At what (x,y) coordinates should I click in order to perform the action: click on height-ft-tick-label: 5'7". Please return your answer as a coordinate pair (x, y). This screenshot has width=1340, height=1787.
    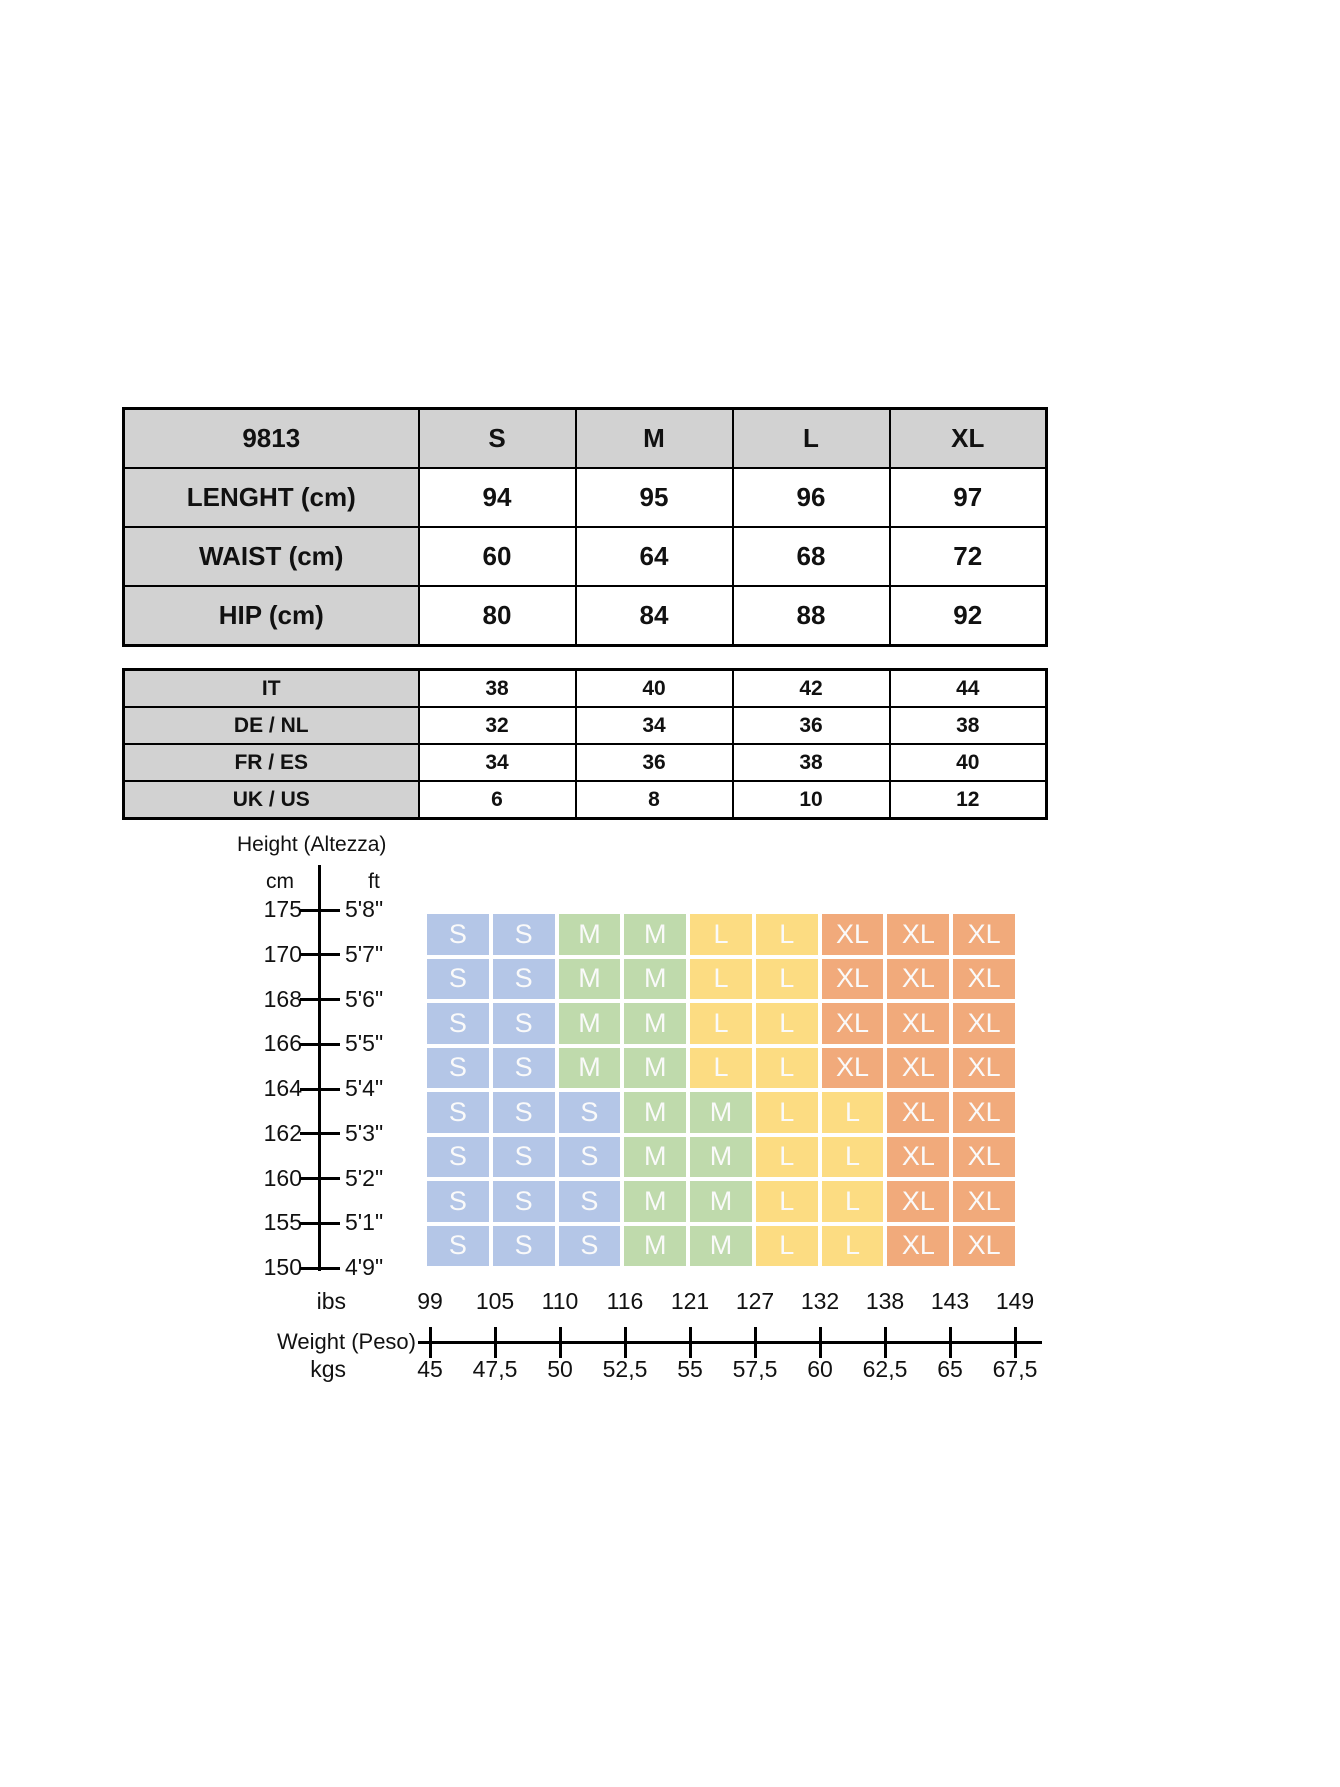
    Looking at the image, I should click on (364, 953).